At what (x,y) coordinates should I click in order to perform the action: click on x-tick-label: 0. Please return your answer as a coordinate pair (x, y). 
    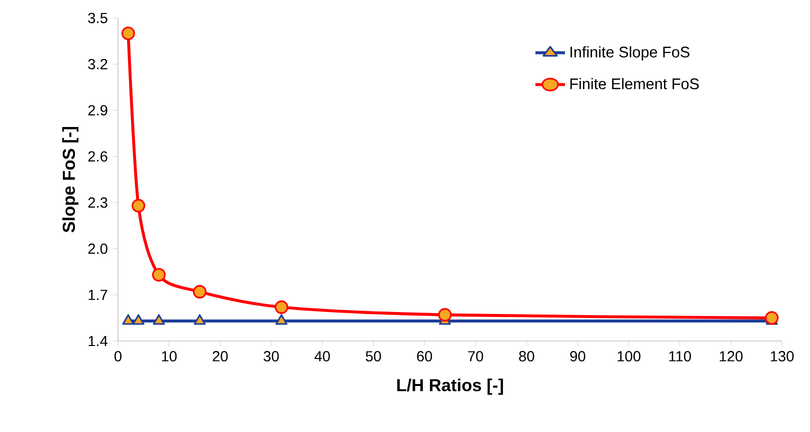
    Looking at the image, I should click on (118, 356).